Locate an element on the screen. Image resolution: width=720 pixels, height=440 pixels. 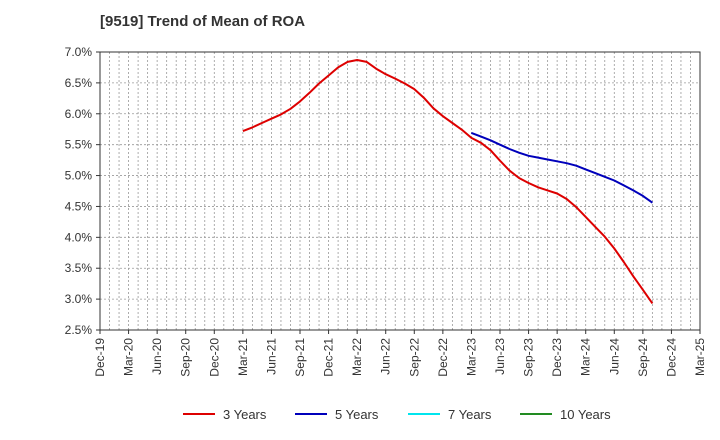
series-line-5-years is located at coordinates (562, 167).